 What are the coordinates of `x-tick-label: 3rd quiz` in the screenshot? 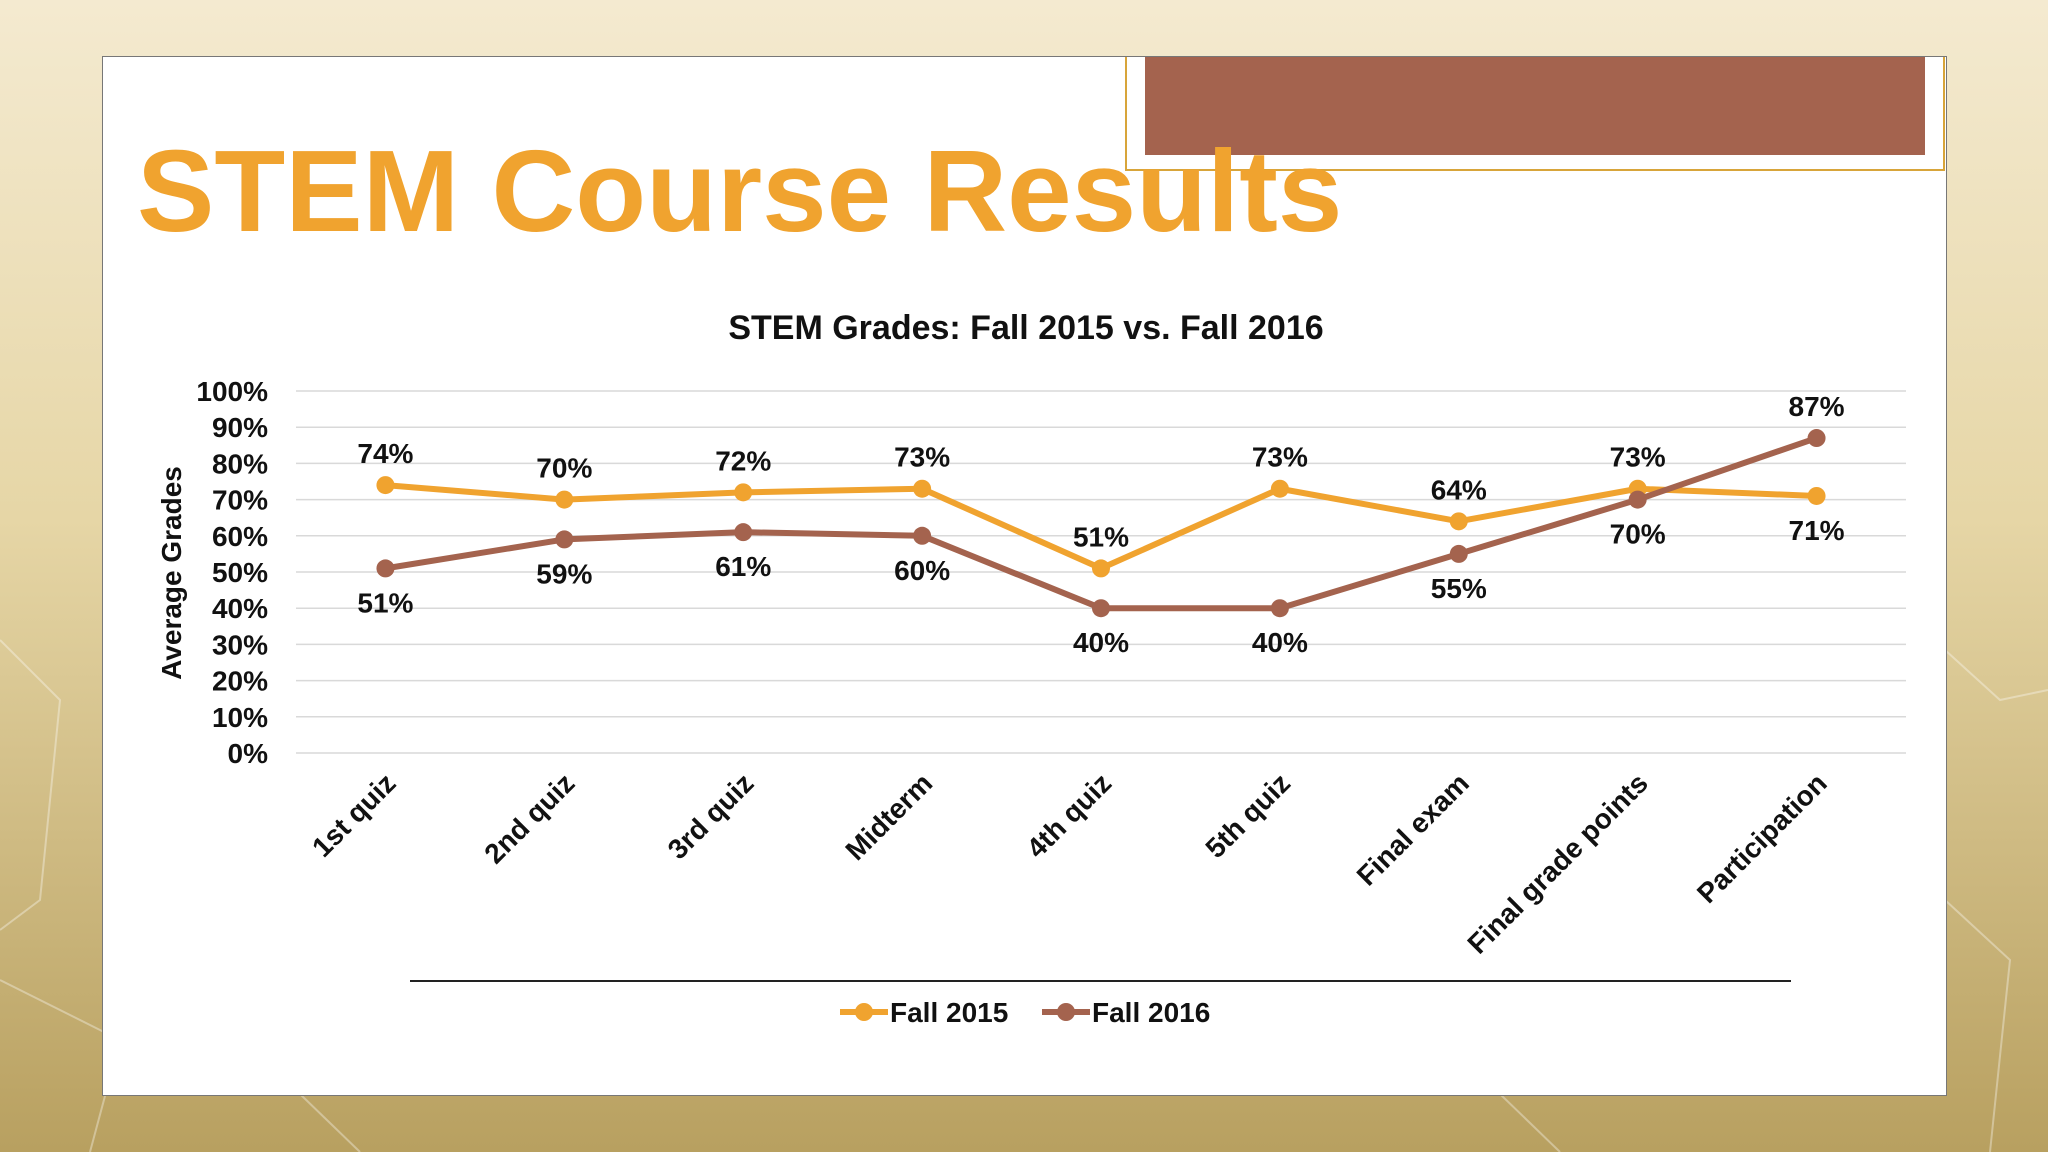 It's located at (711, 816).